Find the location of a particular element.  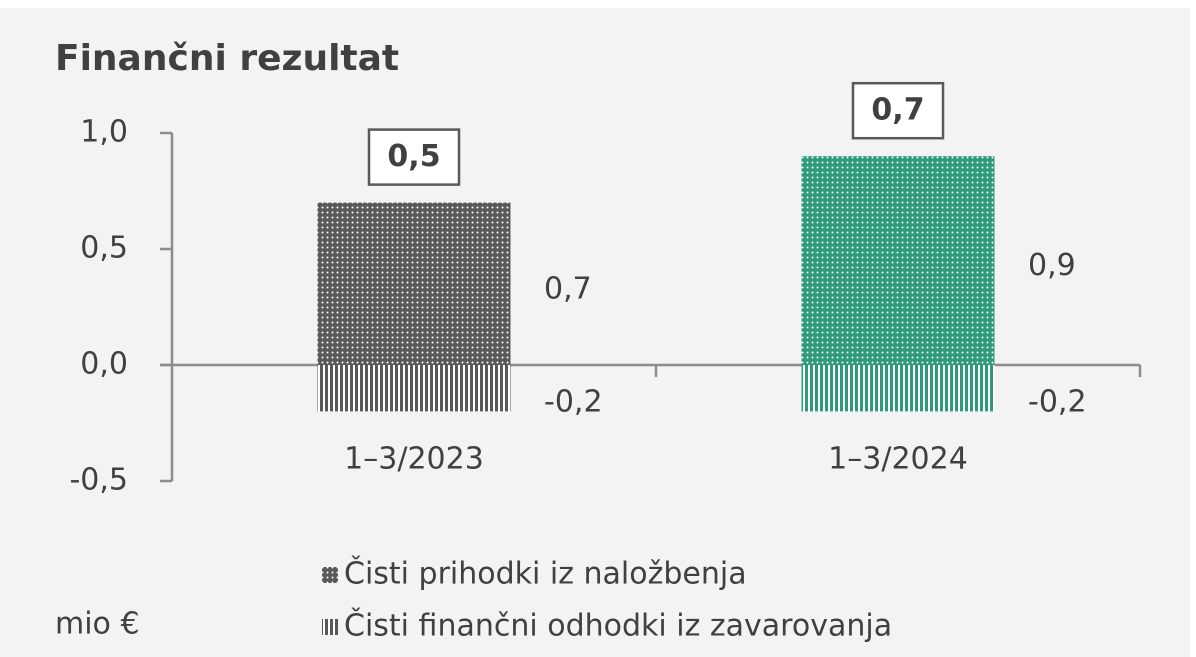

total-label: 0,7 is located at coordinates (897, 110).